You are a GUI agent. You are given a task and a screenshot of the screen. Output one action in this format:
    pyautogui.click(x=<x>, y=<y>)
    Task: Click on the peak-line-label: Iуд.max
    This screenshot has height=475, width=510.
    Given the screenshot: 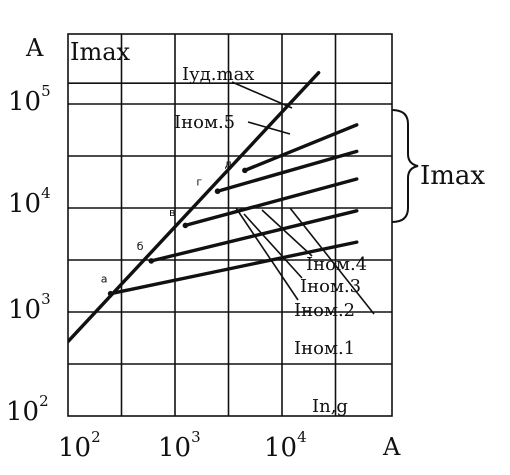 What is the action you would take?
    pyautogui.click(x=218, y=74)
    